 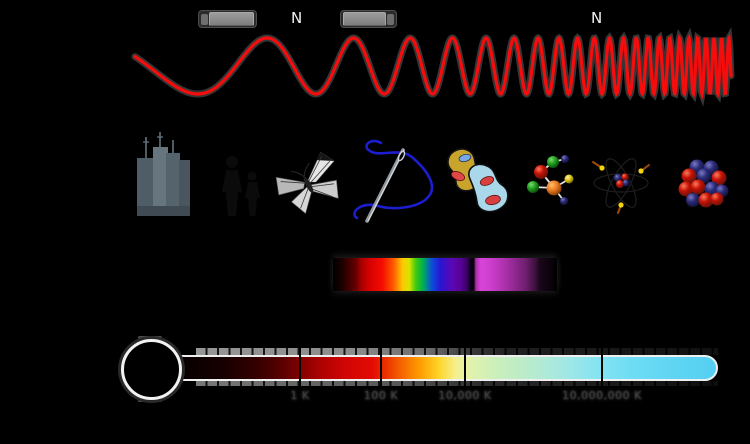 I want to click on protozoans-icon, so click(x=478, y=180).